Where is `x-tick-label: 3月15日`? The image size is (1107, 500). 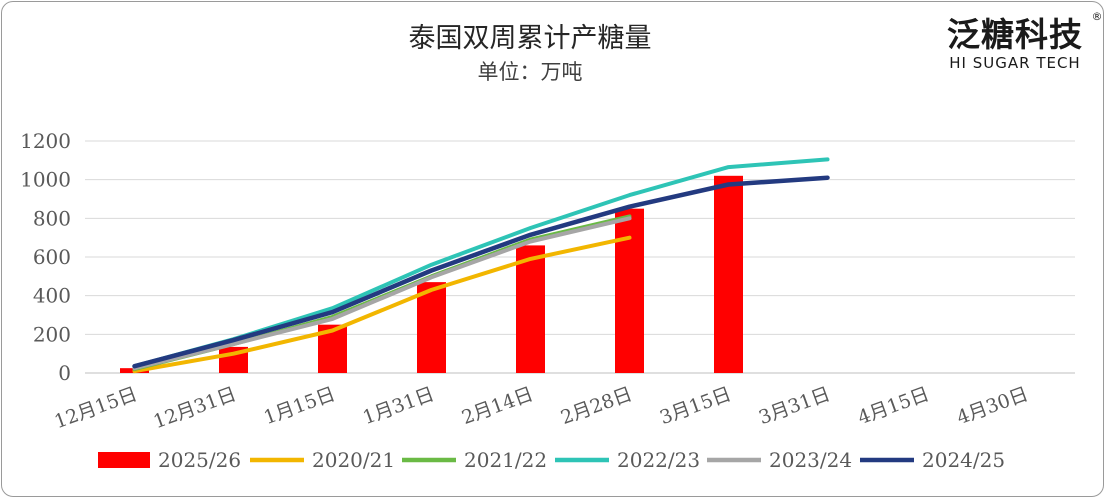
x-tick-label: 3月15日 is located at coordinates (695, 406).